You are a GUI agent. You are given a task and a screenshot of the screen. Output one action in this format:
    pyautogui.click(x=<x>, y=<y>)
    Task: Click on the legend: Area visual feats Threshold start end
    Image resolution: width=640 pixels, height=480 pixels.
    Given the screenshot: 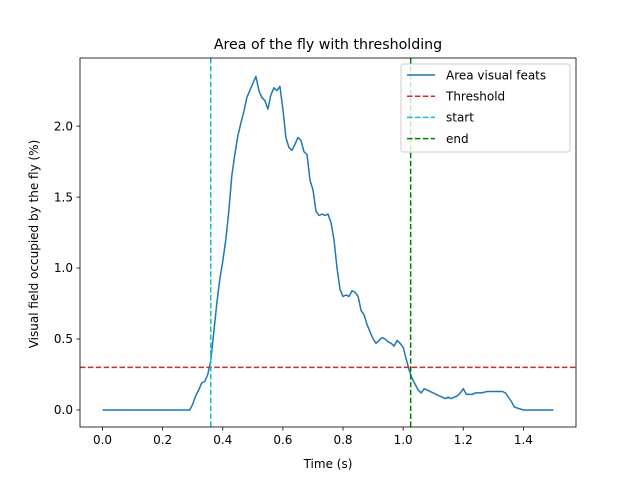 What is the action you would take?
    pyautogui.click(x=485, y=108)
    